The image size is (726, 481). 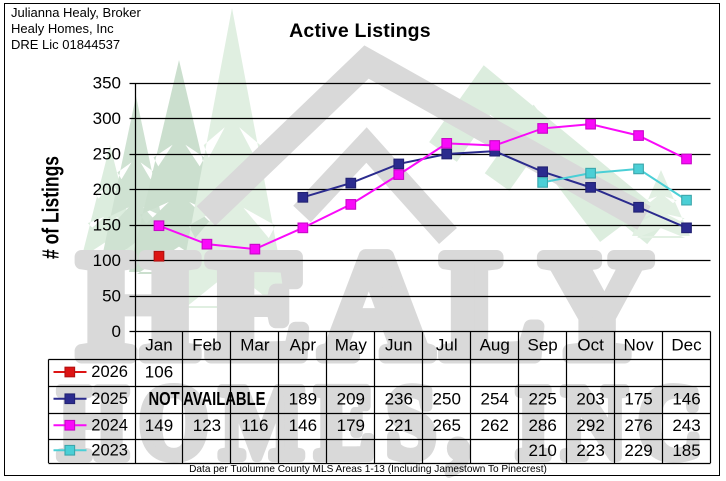 I want to click on month-headers: Jan Feb Mar Apr May Jun Jul Aug Sep Oct Nov Dec, so click(x=423, y=345).